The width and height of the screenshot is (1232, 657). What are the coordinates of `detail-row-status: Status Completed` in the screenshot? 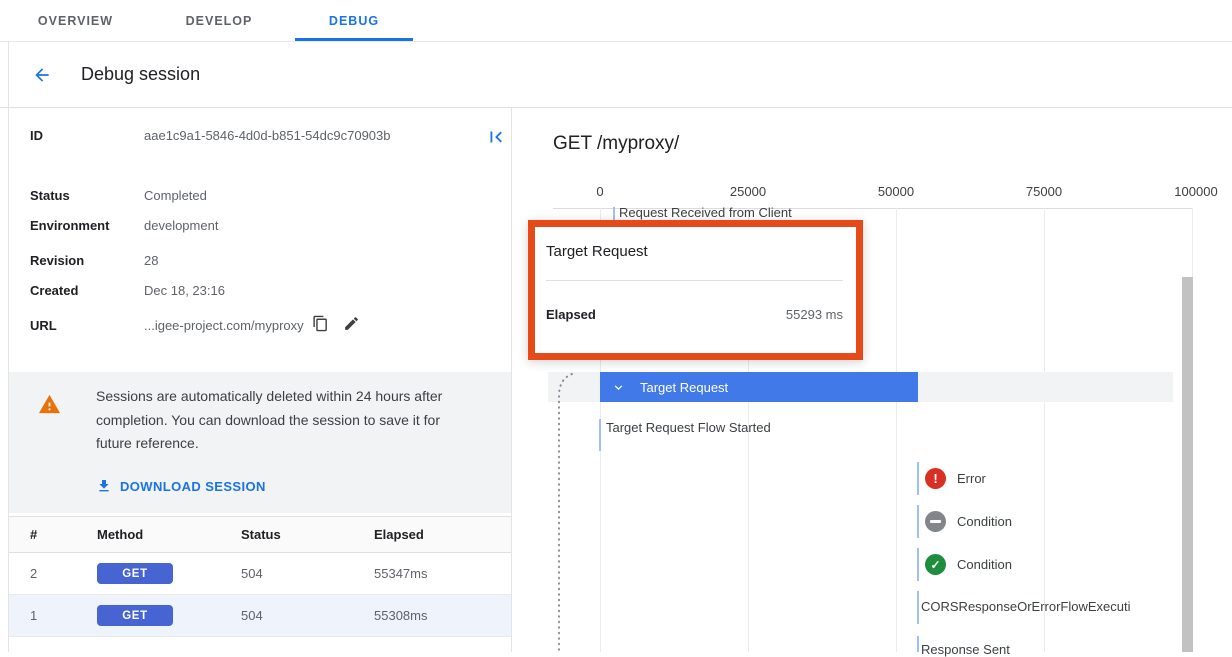 It's located at (260, 196).